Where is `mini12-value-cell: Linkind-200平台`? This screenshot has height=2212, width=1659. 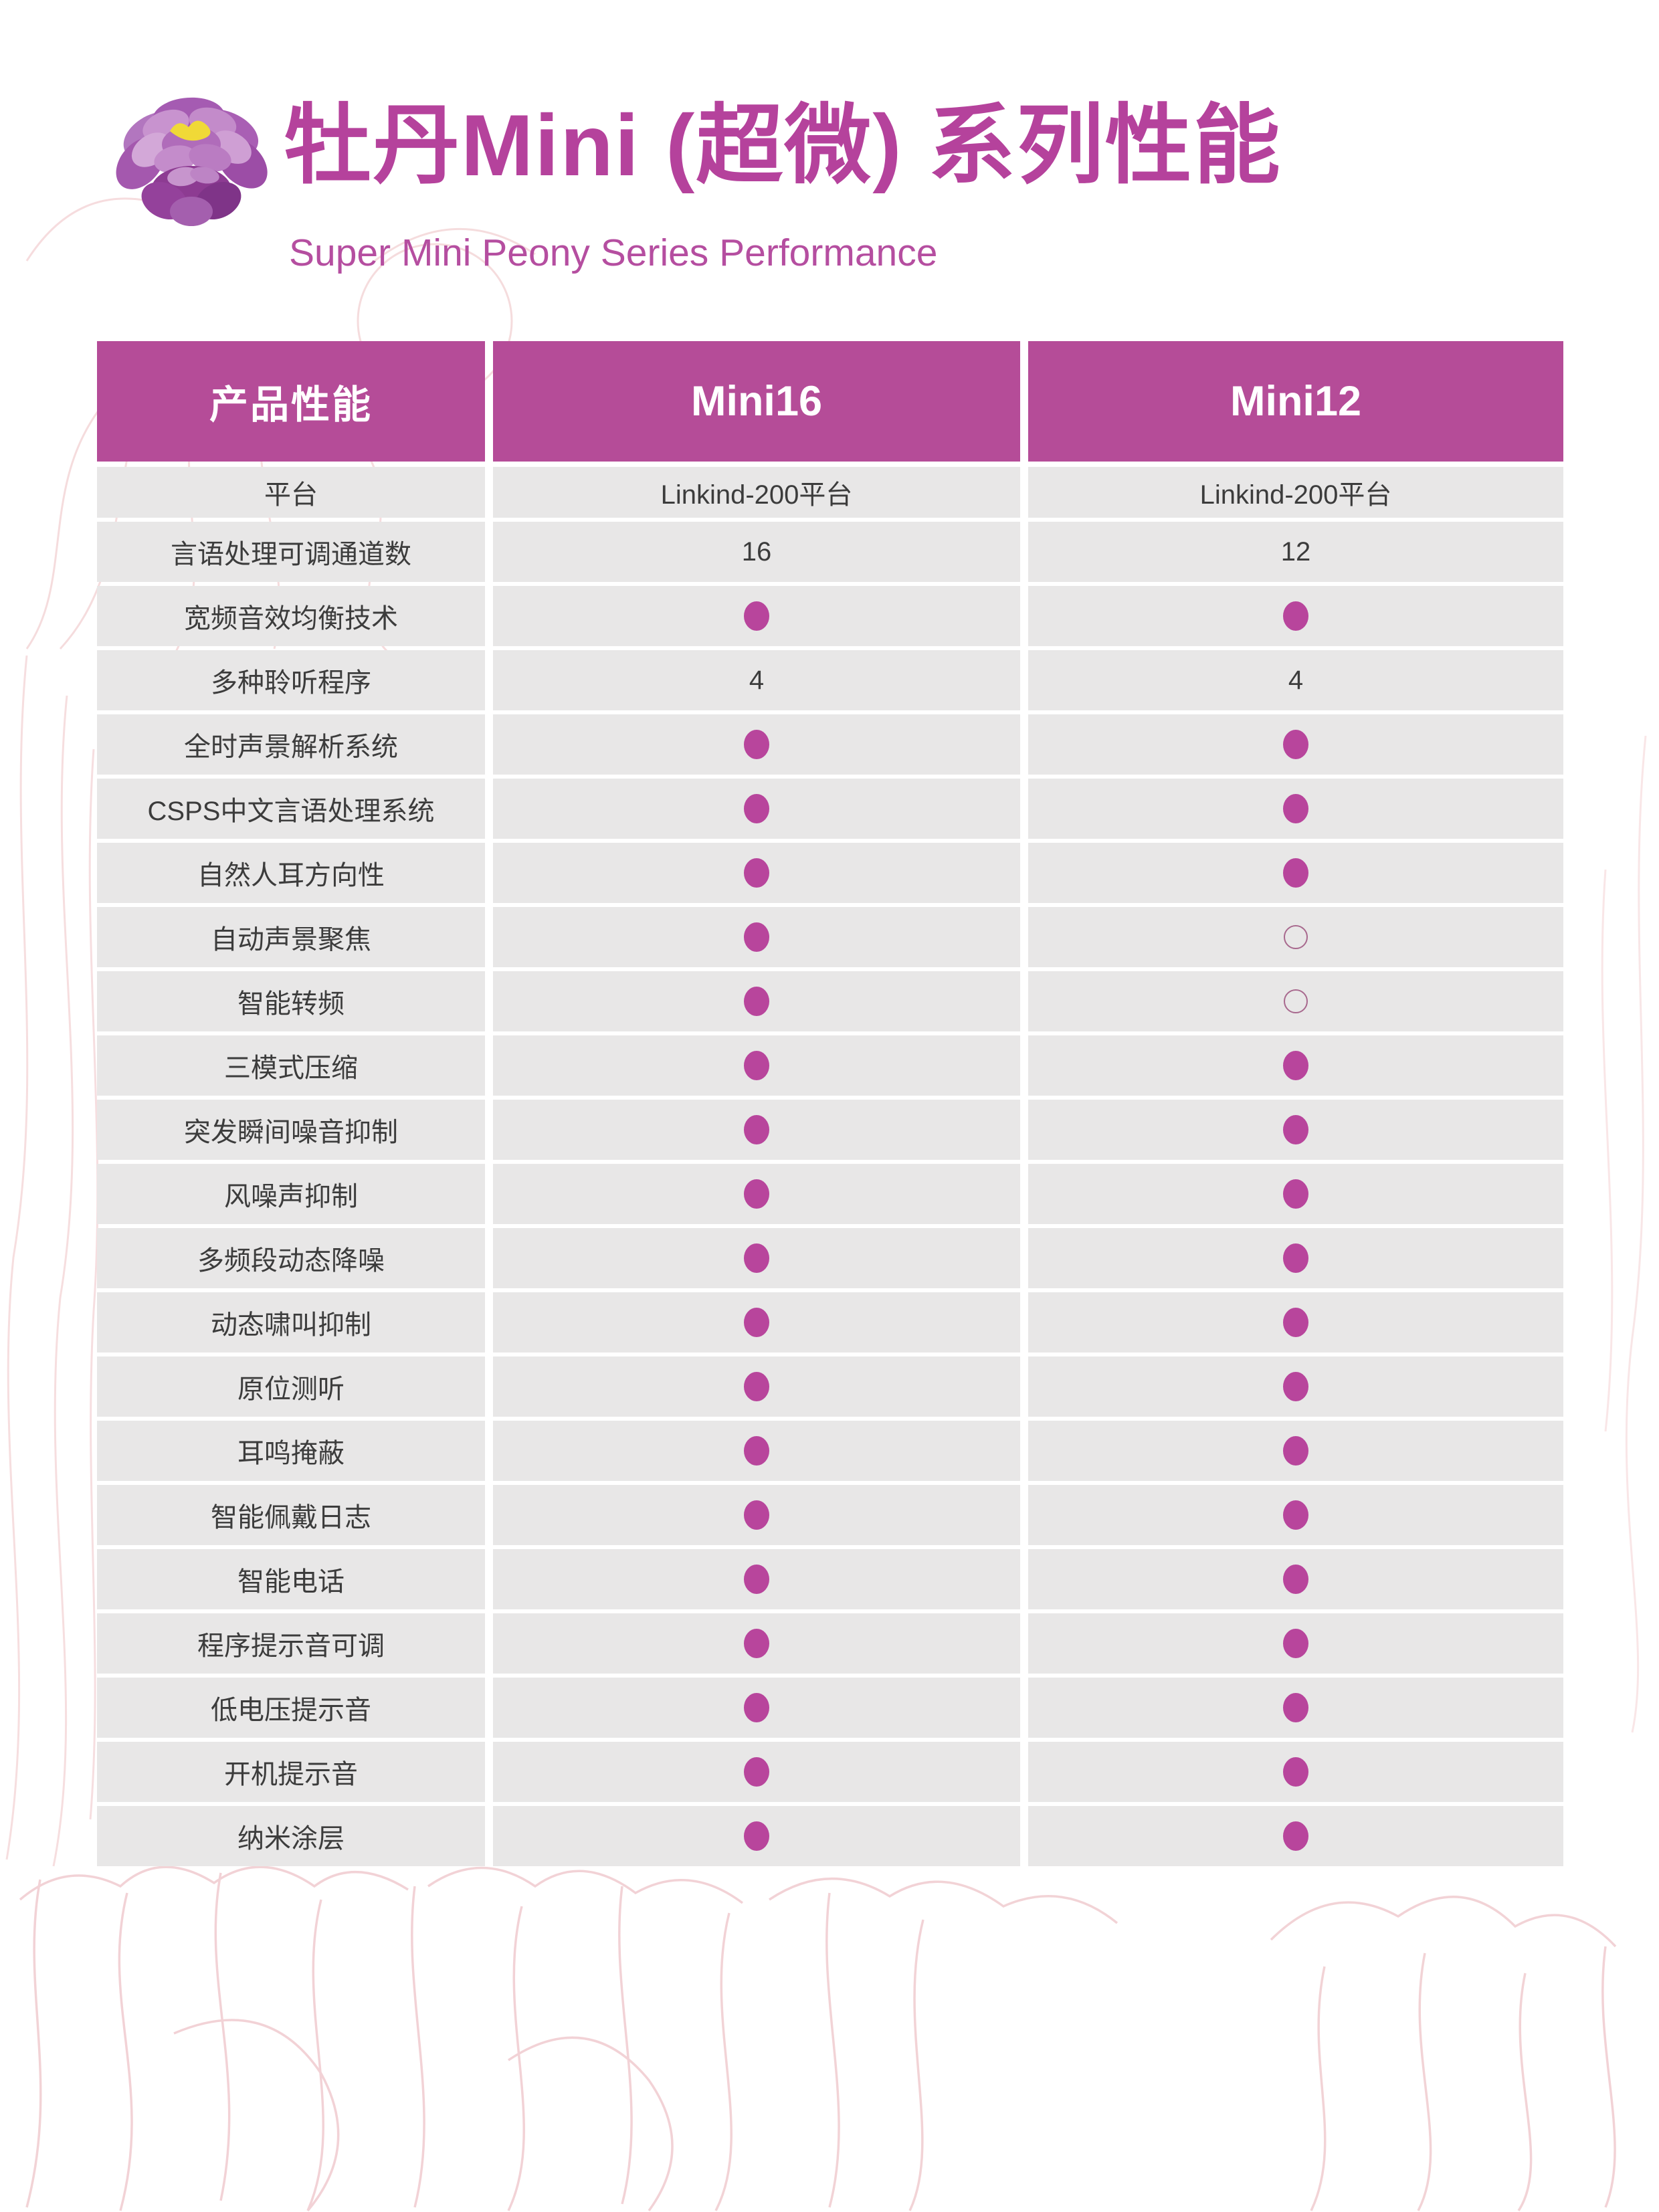 mini12-value-cell: Linkind-200平台 is located at coordinates (1295, 493).